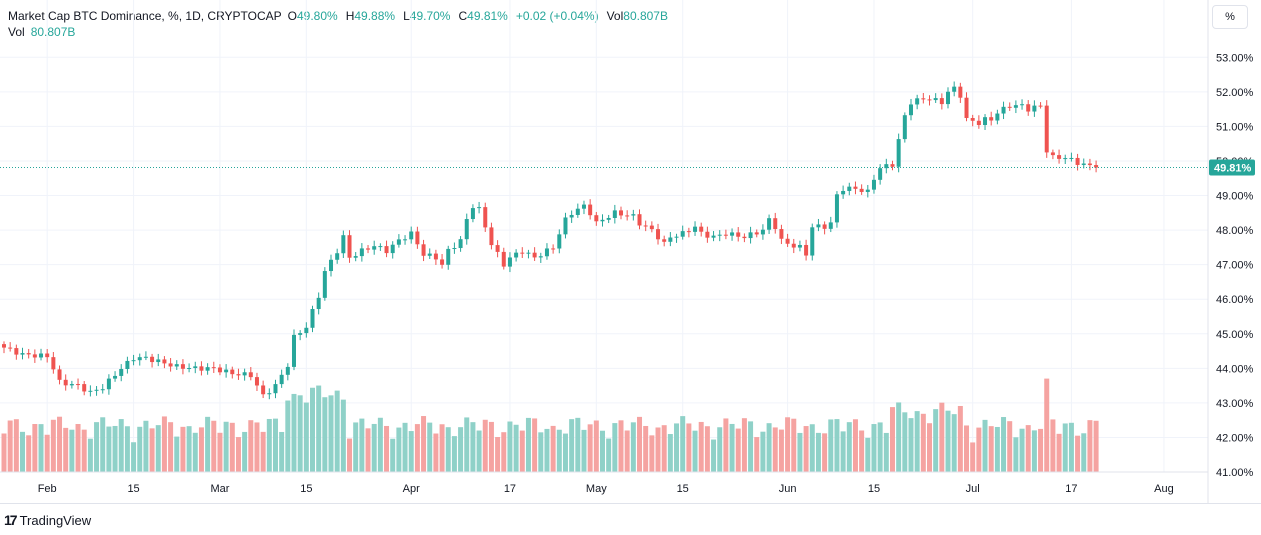  What do you see at coordinates (557, 16) in the screenshot?
I see `legend-change: +0.02 (+0.04%)` at bounding box center [557, 16].